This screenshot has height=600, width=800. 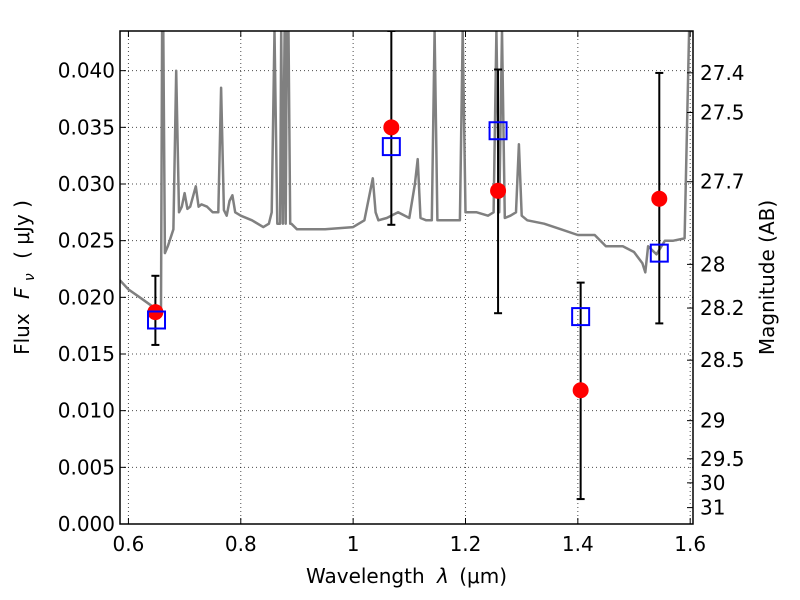 I want to click on y-tick-label: 0.005, so click(x=86, y=467).